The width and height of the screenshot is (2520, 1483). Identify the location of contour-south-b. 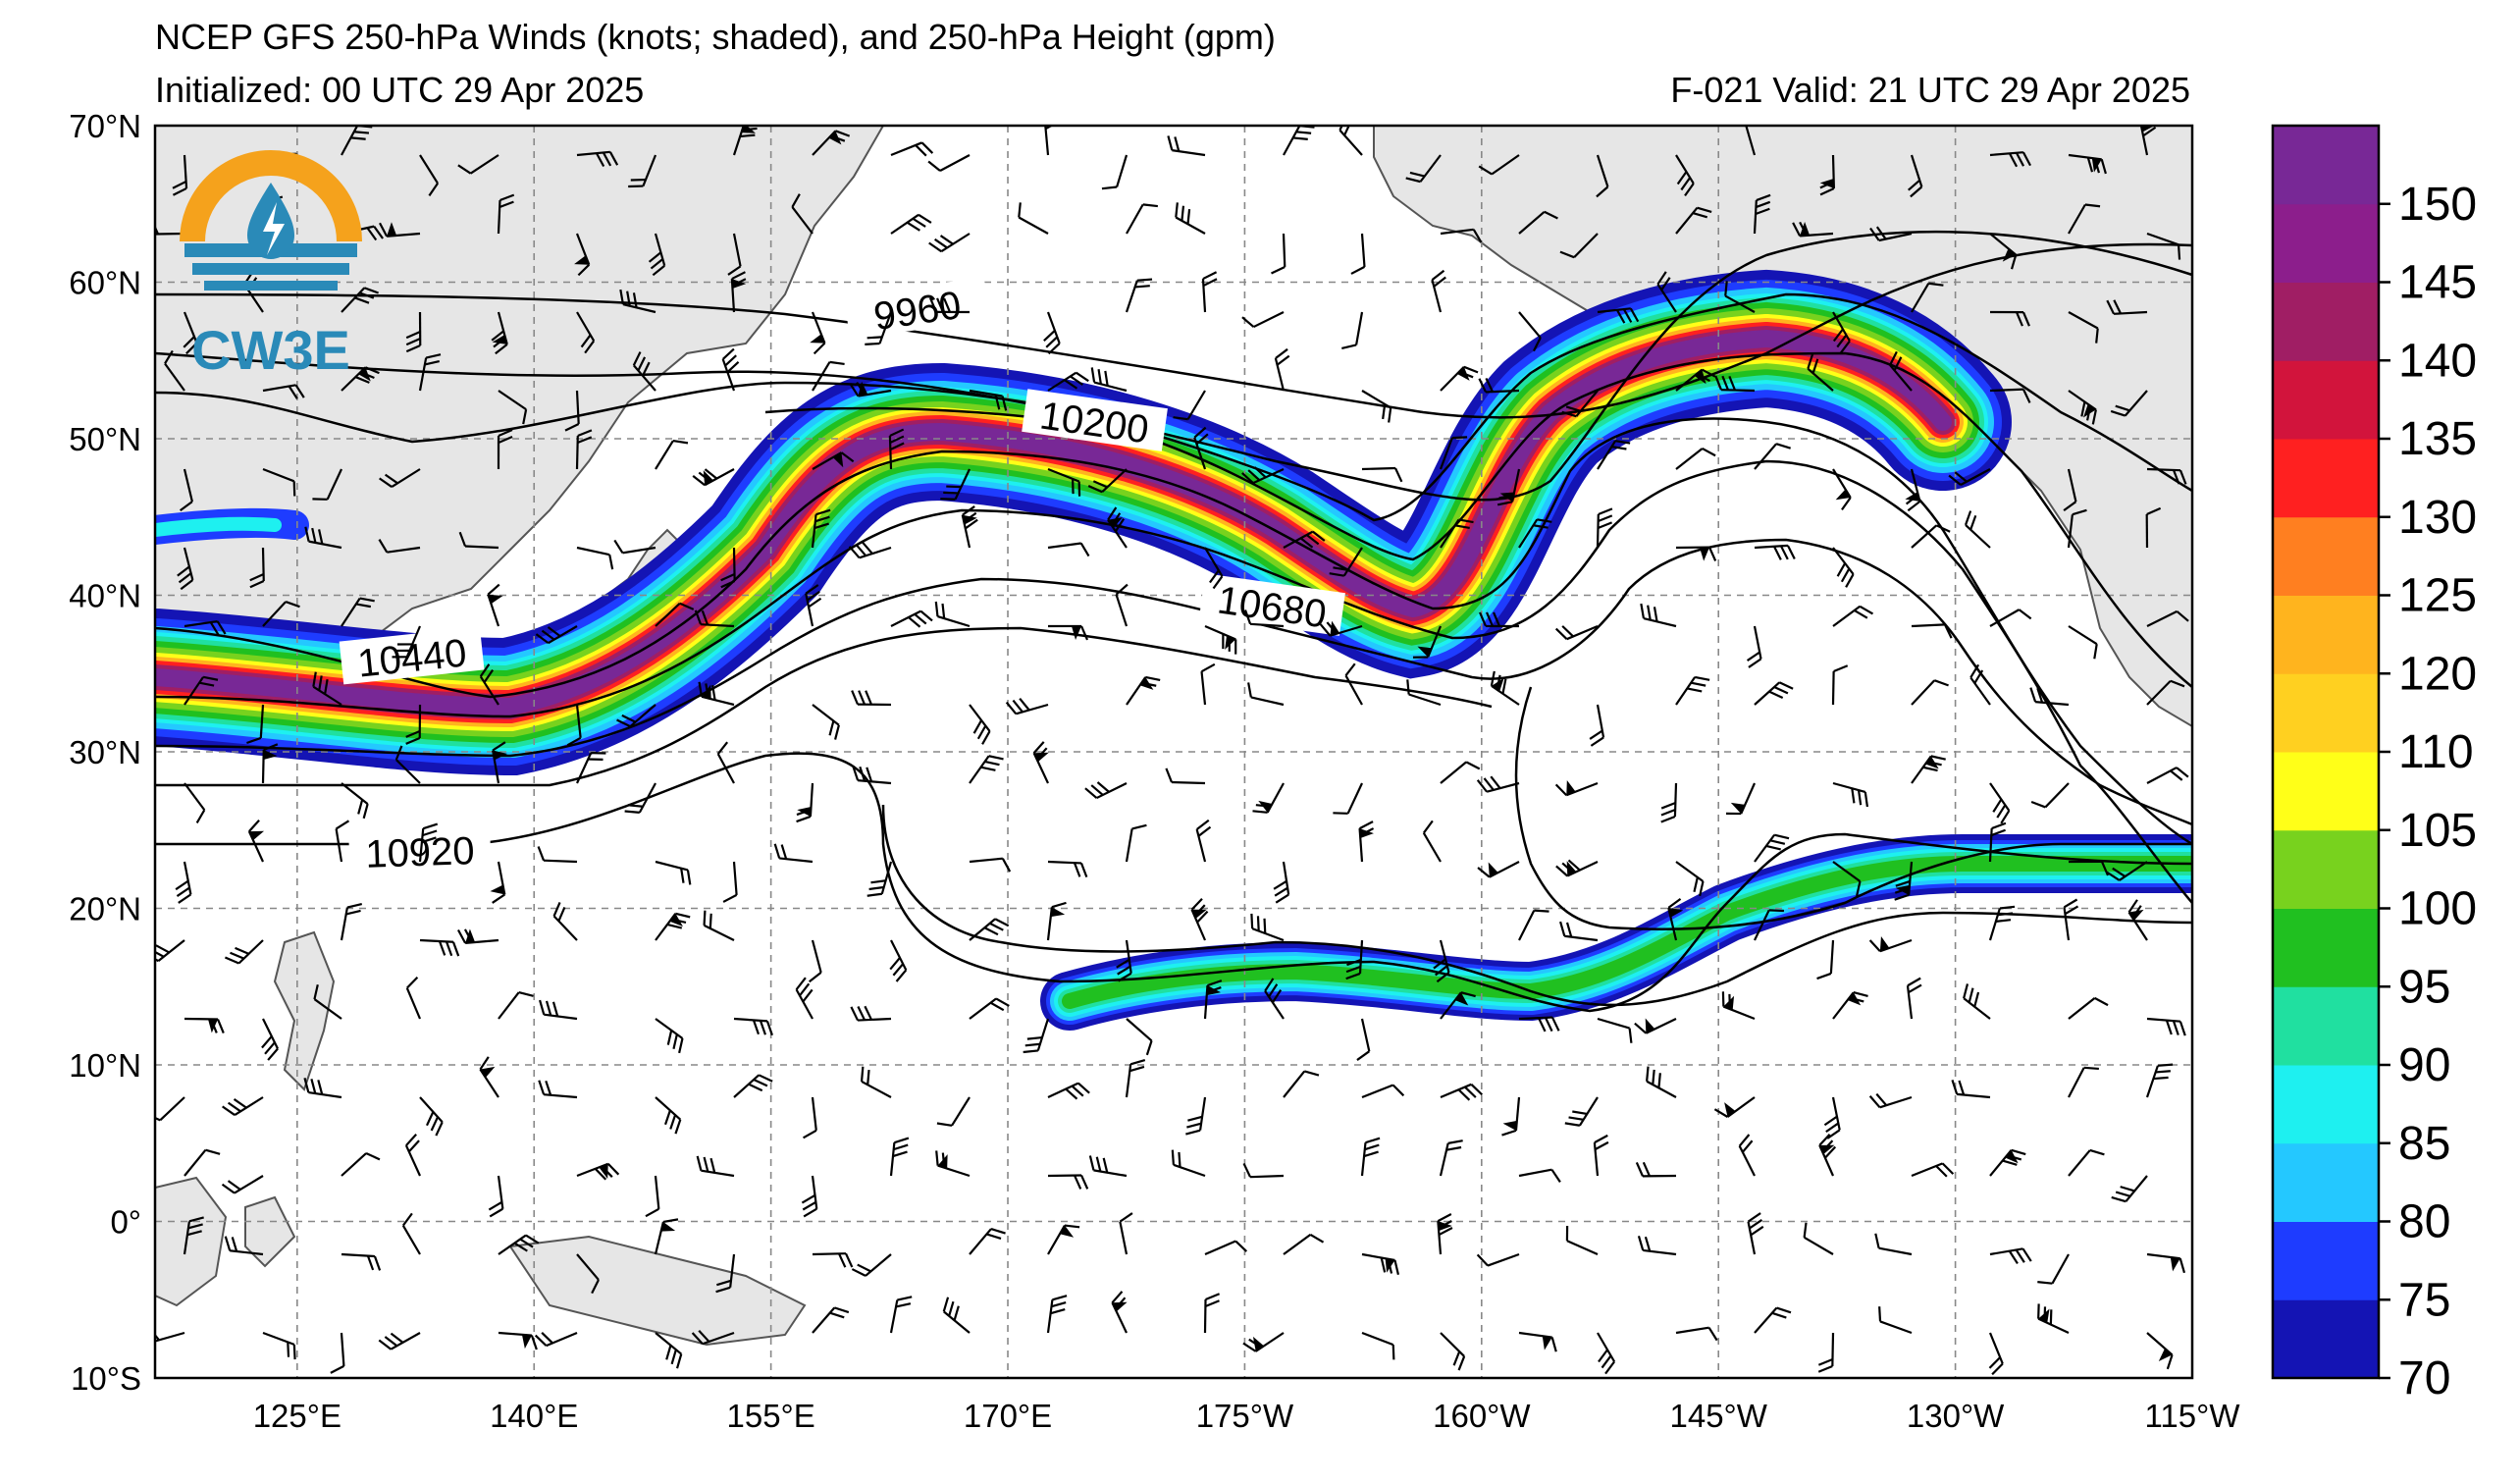
(1536, 906).